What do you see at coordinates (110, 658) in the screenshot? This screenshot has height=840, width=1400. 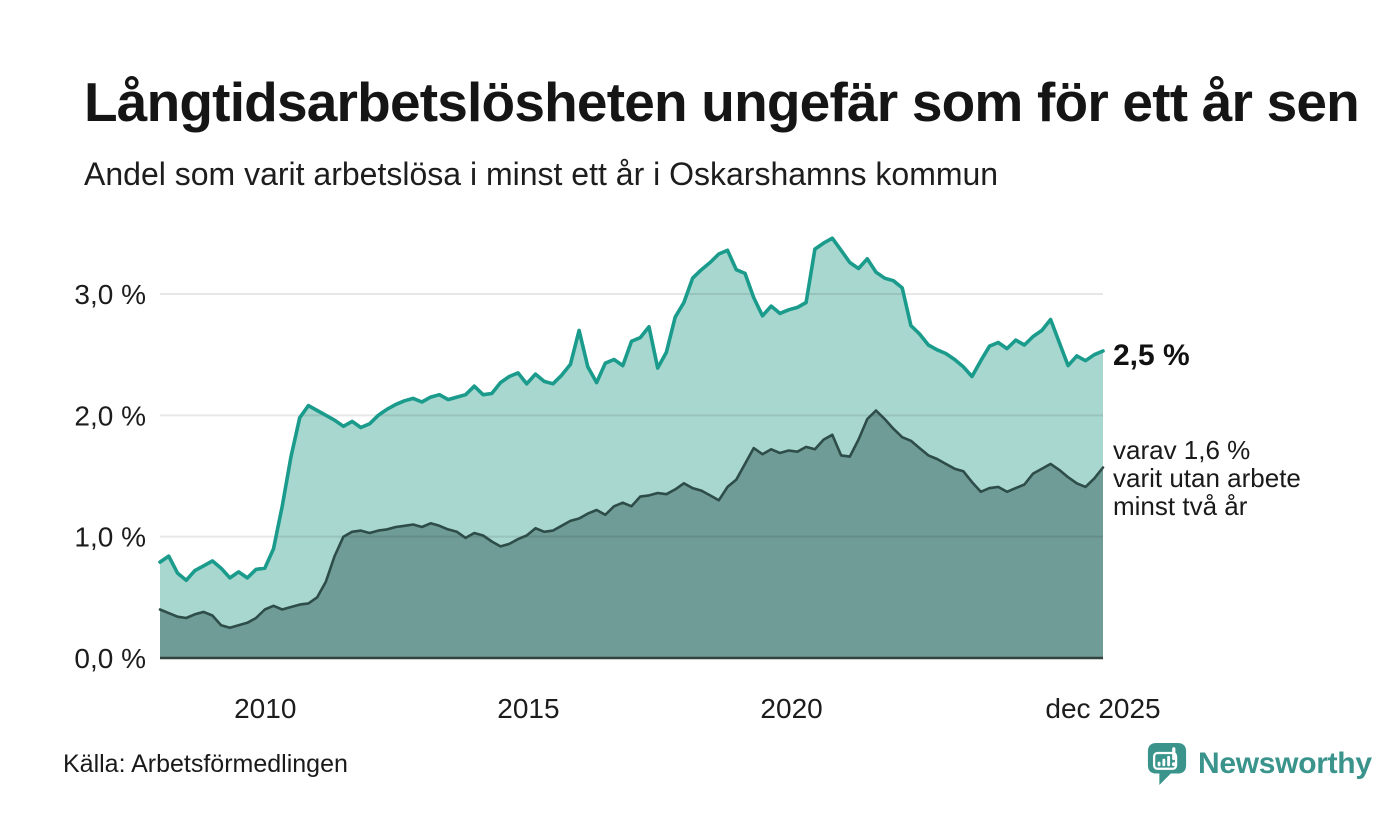 I see `y-tick-label: 0,0 %` at bounding box center [110, 658].